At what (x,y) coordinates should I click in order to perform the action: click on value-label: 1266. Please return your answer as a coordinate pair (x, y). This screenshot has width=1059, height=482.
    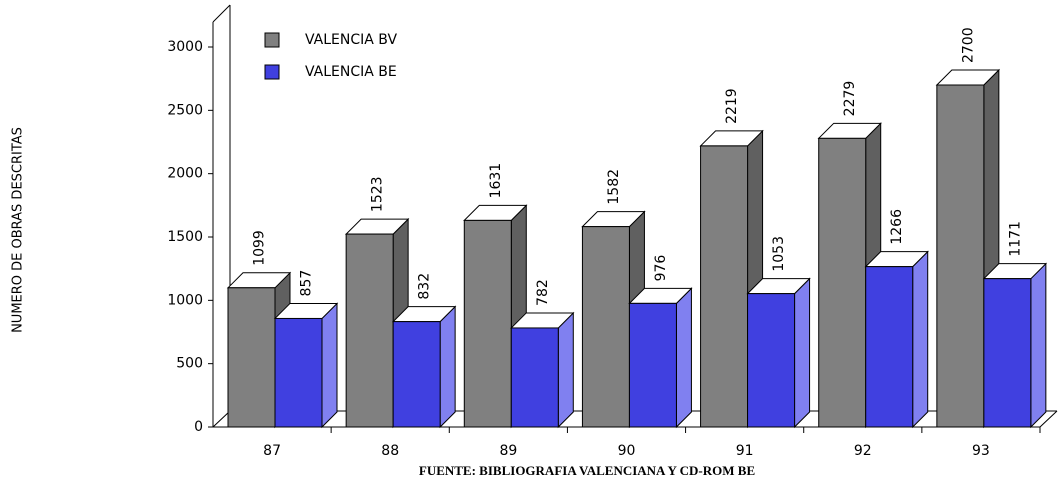
    Looking at the image, I should click on (897, 227).